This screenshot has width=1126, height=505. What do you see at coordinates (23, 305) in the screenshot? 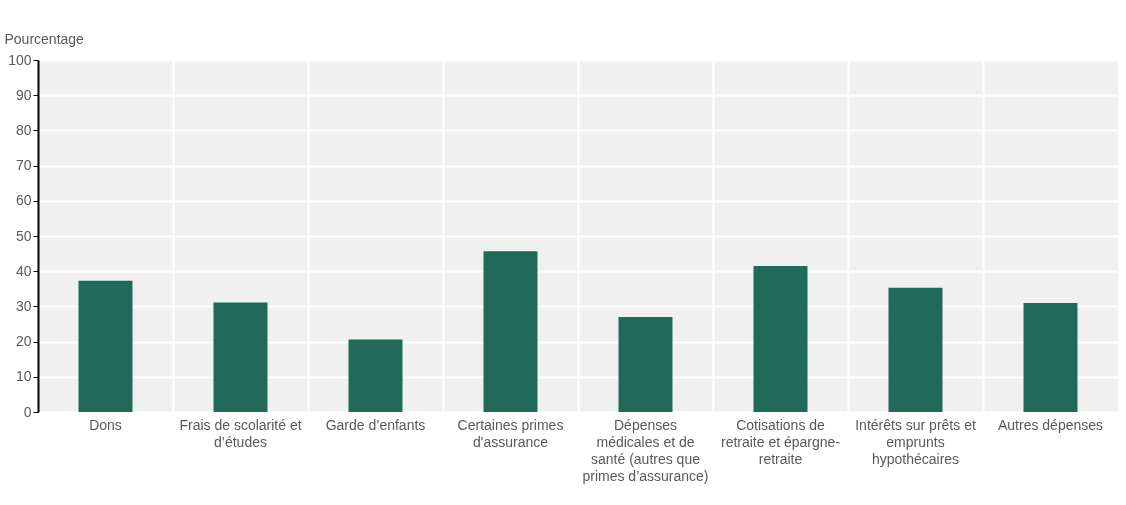
I see `y-tick-label: 30` at bounding box center [23, 305].